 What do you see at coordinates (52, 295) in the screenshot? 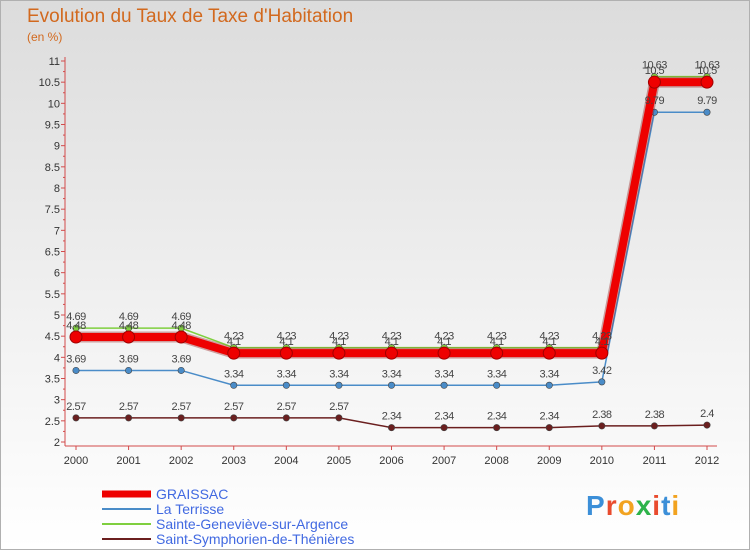
I see `y-tick-label: 5.5` at bounding box center [52, 295].